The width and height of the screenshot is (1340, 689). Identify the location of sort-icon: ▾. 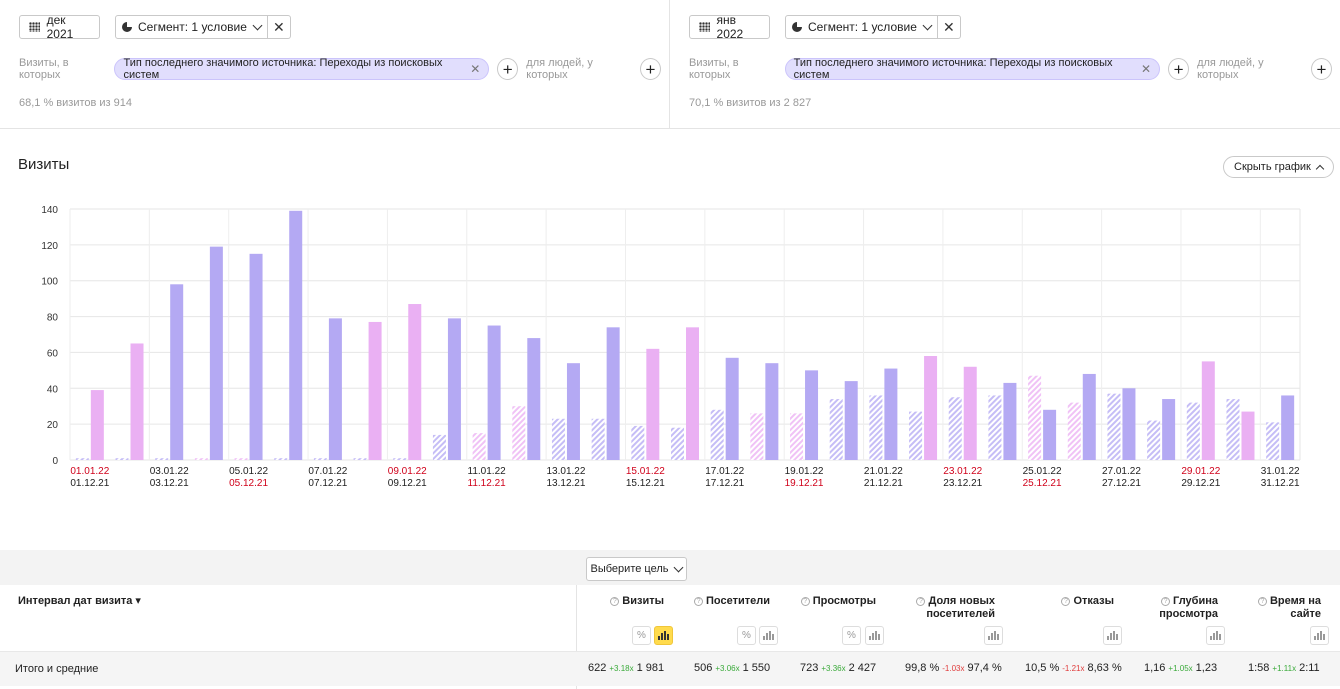
(138, 601).